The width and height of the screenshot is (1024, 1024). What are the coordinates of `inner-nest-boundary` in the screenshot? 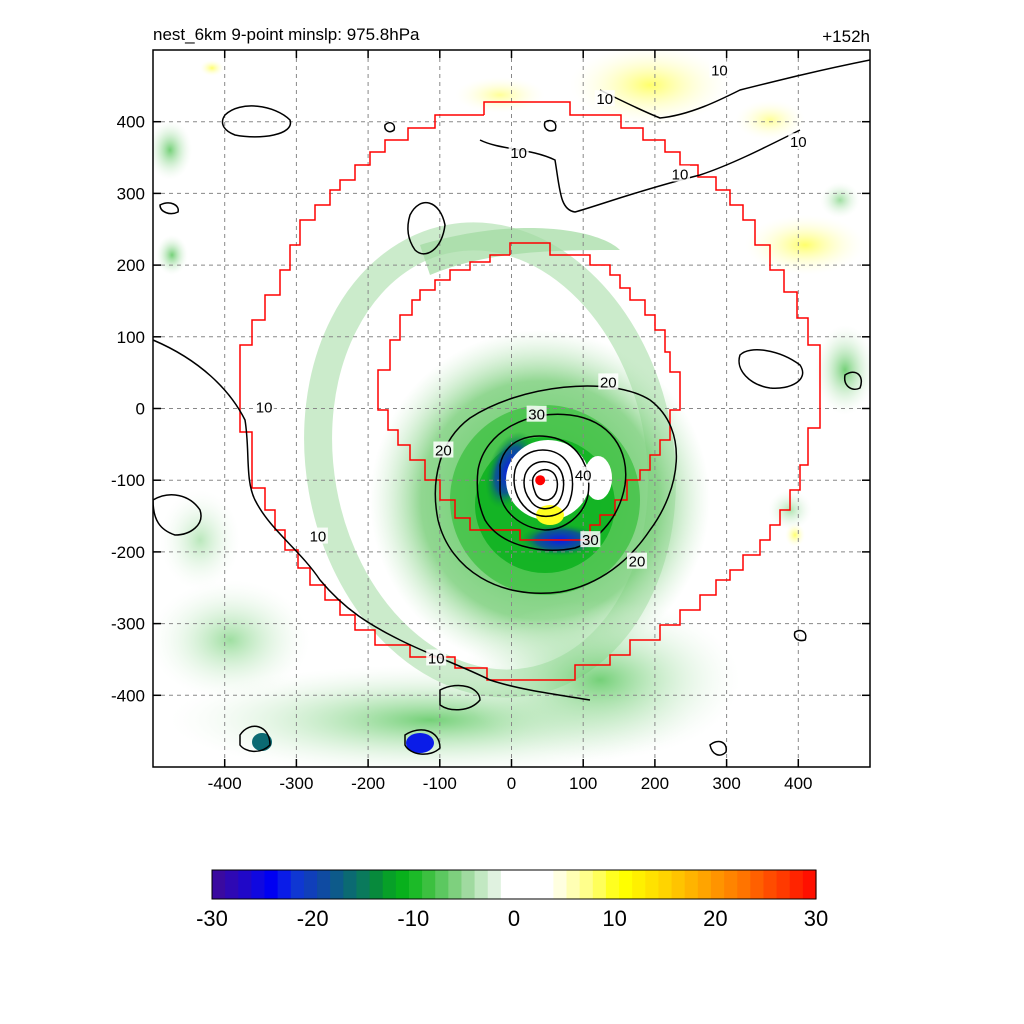 It's located at (529, 391).